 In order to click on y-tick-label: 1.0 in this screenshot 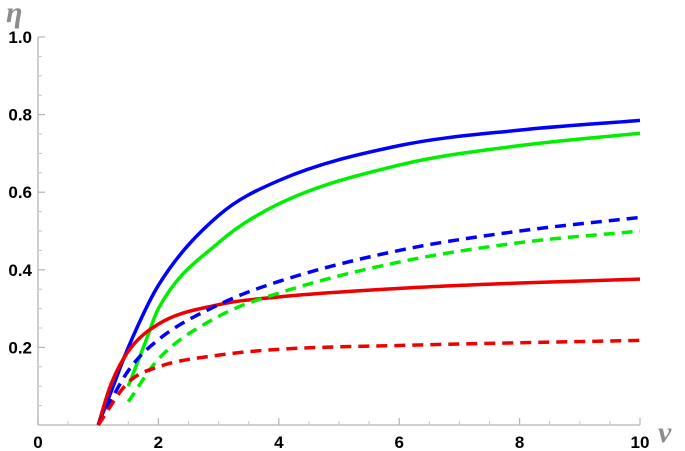, I will do `click(20, 37)`.